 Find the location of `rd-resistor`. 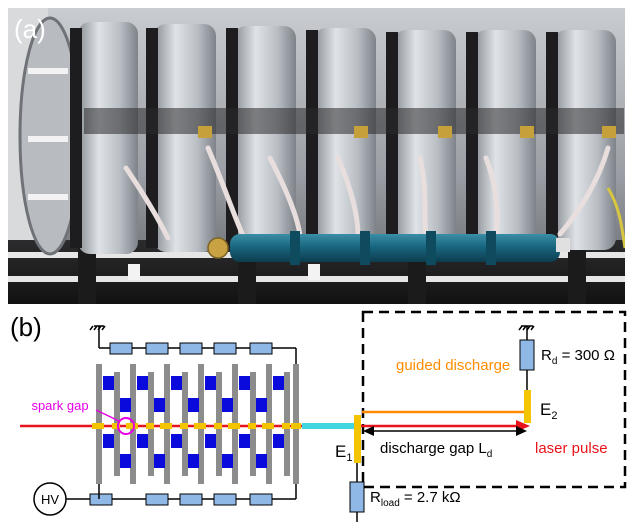

rd-resistor is located at coordinates (527, 355).